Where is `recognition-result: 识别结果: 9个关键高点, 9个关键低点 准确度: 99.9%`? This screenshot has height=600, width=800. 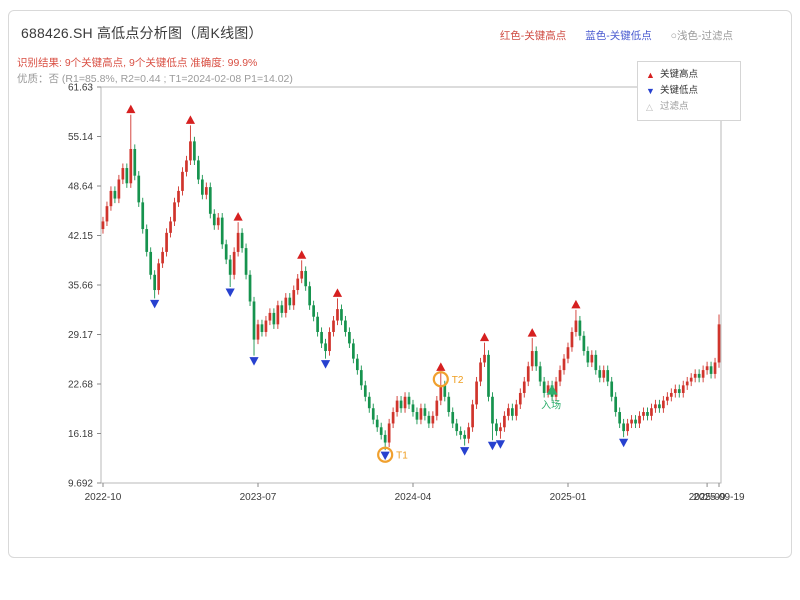 recognition-result: 识别结果: 9个关键高点, 9个关键低点 准确度: 99.9% is located at coordinates (137, 63).